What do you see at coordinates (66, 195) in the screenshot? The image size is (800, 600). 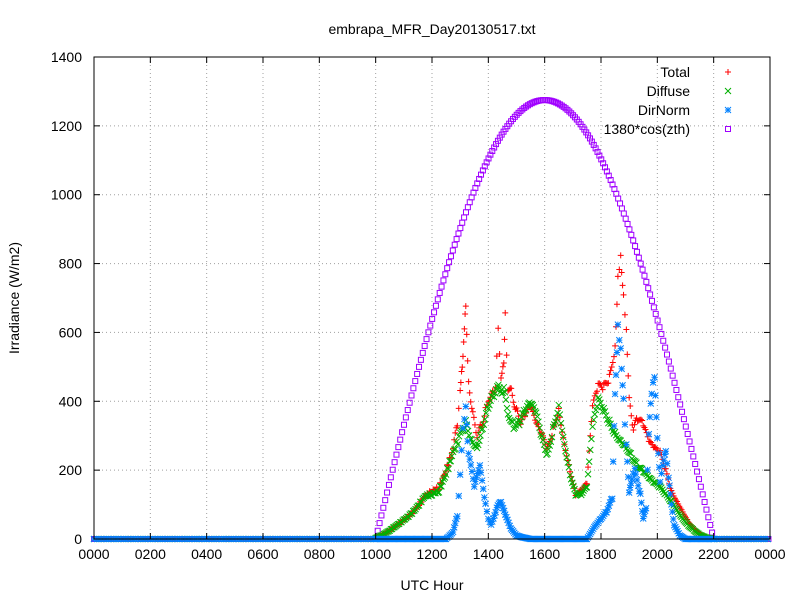 I see `y-tick-label: 1000` at bounding box center [66, 195].